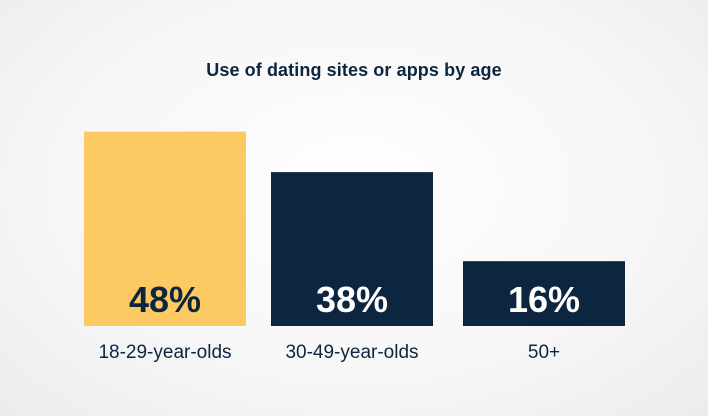  Describe the element at coordinates (164, 352) in the screenshot. I see `category-label-1: 18-29-year-olds` at that location.